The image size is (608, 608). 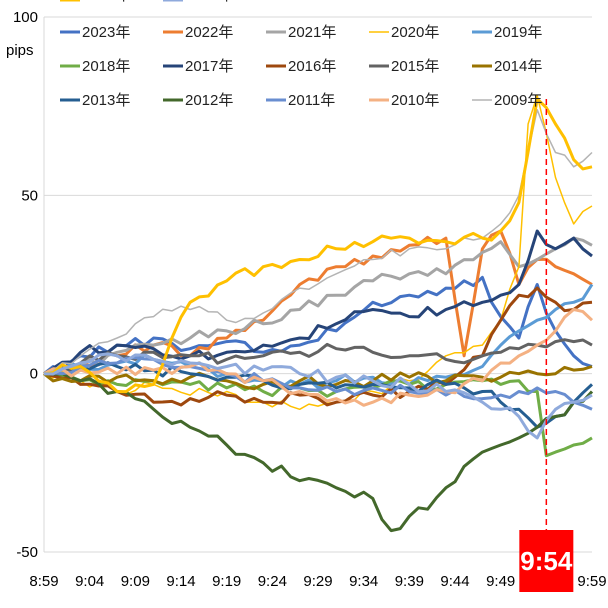 I want to click on y-tick-label: 100, so click(x=25, y=17).